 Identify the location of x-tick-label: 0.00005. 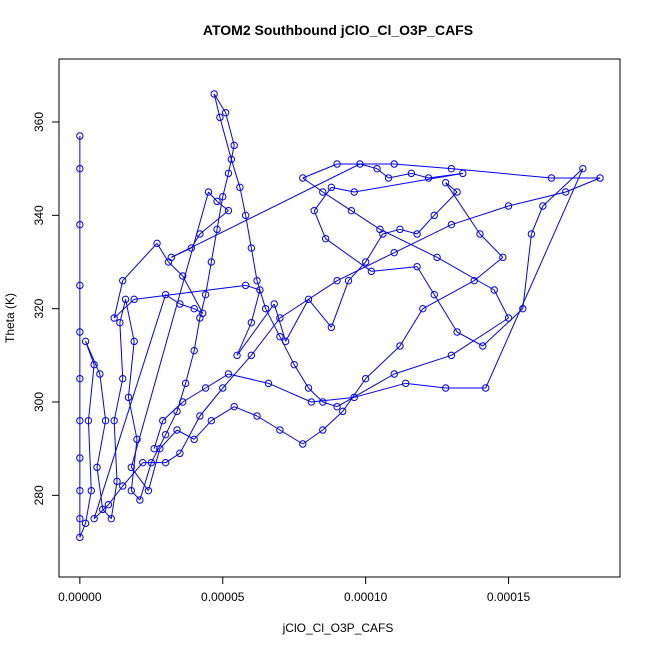
(223, 597).